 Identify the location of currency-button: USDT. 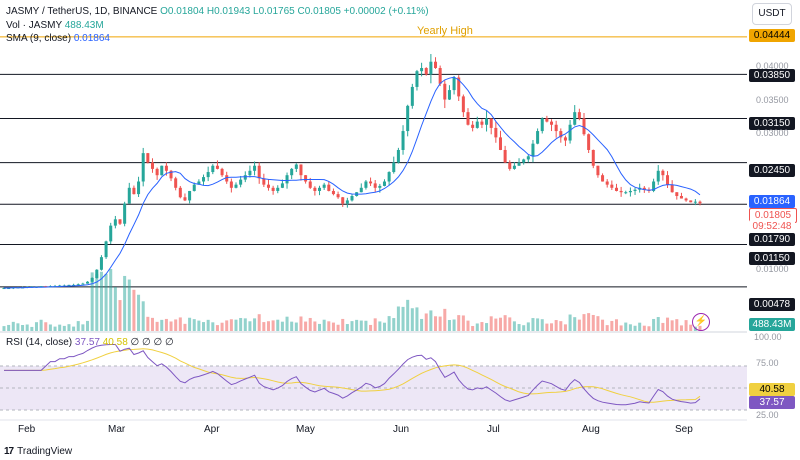
(772, 14).